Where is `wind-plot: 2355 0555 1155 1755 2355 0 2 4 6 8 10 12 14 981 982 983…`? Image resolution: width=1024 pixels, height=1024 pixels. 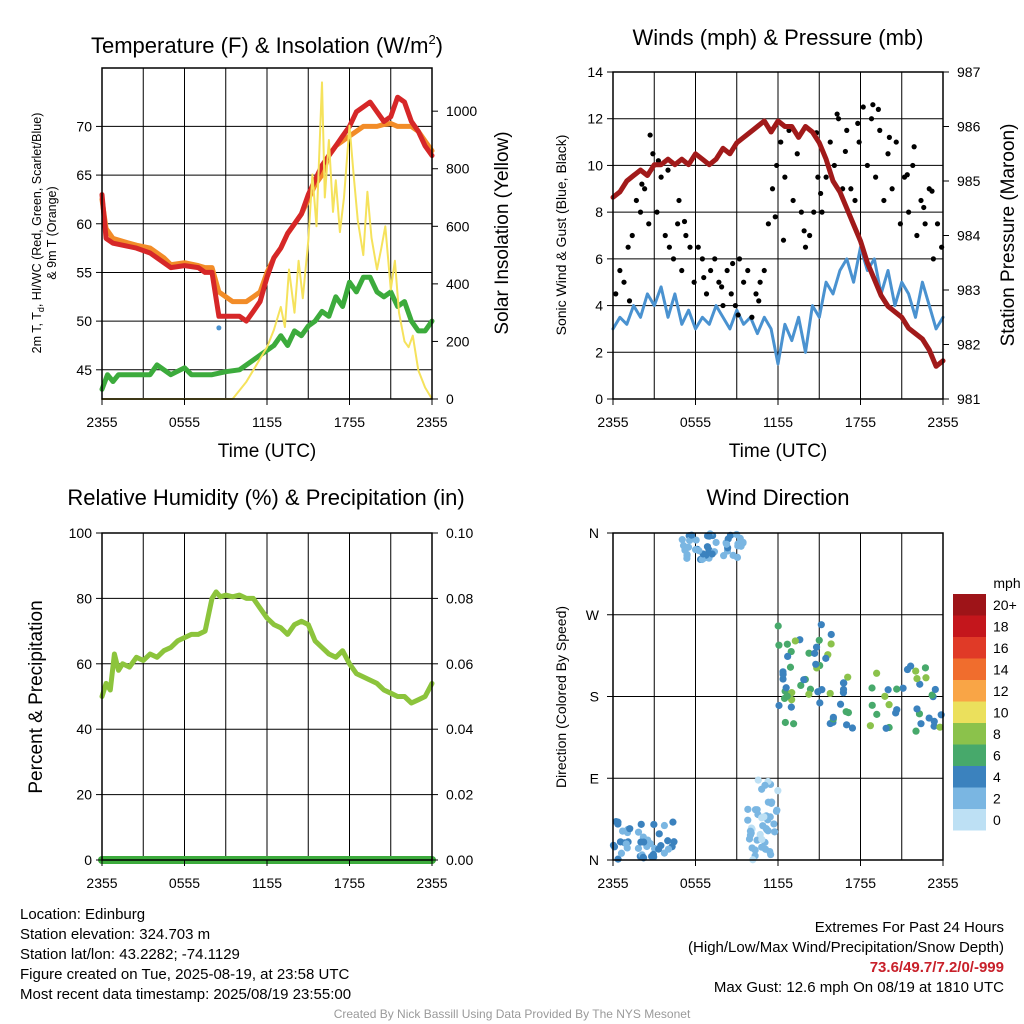 wind-plot: 2355 0555 1155 1755 2355 0 2 4 6 8 10 12 14 981 982 983… is located at coordinates (783, 247).